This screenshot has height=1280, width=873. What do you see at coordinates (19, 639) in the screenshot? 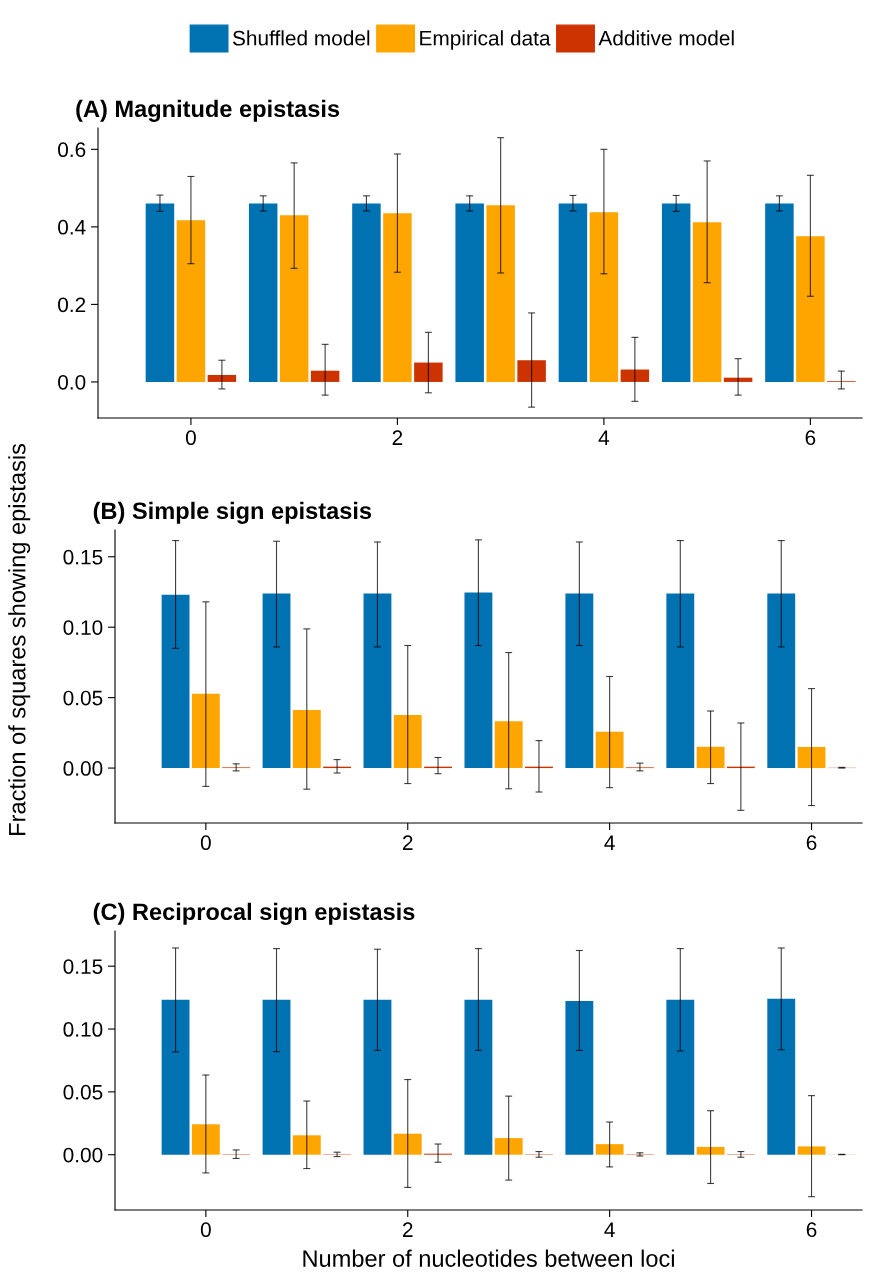
I see `y-axis-title: Fraction of squares showing epistasis` at bounding box center [19, 639].